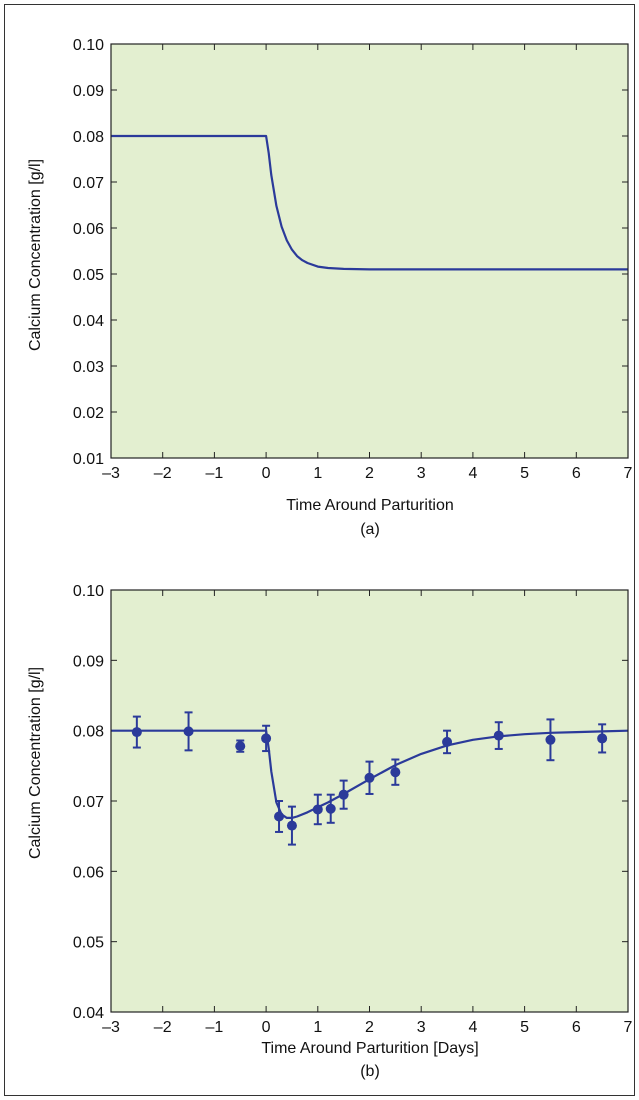 This screenshot has height=1100, width=639. What do you see at coordinates (88, 459) in the screenshot?
I see `y-tick-label: 0.01` at bounding box center [88, 459].